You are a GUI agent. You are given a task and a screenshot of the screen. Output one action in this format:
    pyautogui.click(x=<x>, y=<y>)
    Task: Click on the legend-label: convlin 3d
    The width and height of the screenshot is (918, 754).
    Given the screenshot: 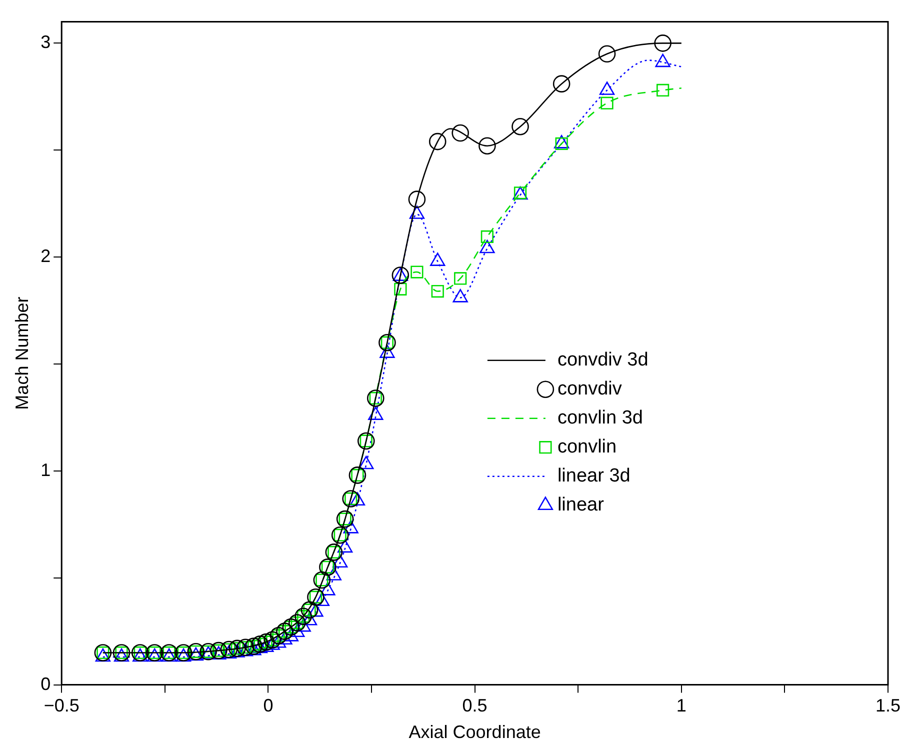 What is the action you would take?
    pyautogui.click(x=600, y=418)
    